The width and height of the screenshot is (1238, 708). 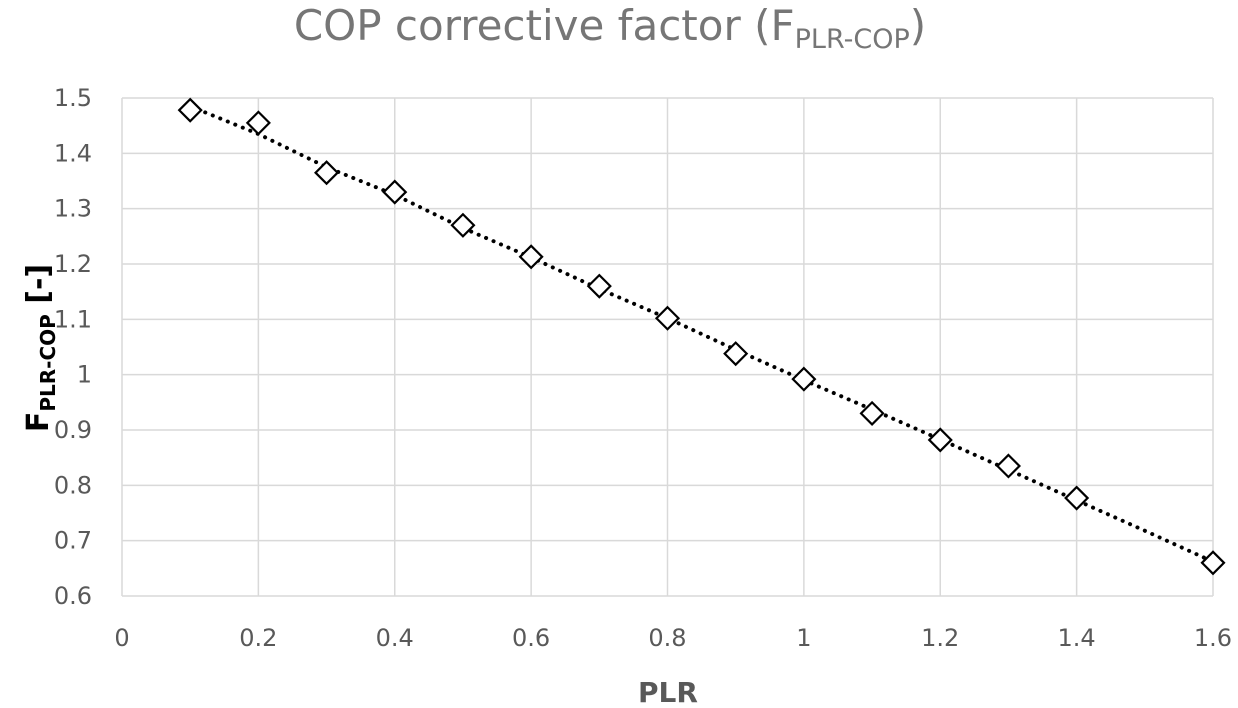 What do you see at coordinates (1213, 638) in the screenshot?
I see `x-tick-label: 1.6` at bounding box center [1213, 638].